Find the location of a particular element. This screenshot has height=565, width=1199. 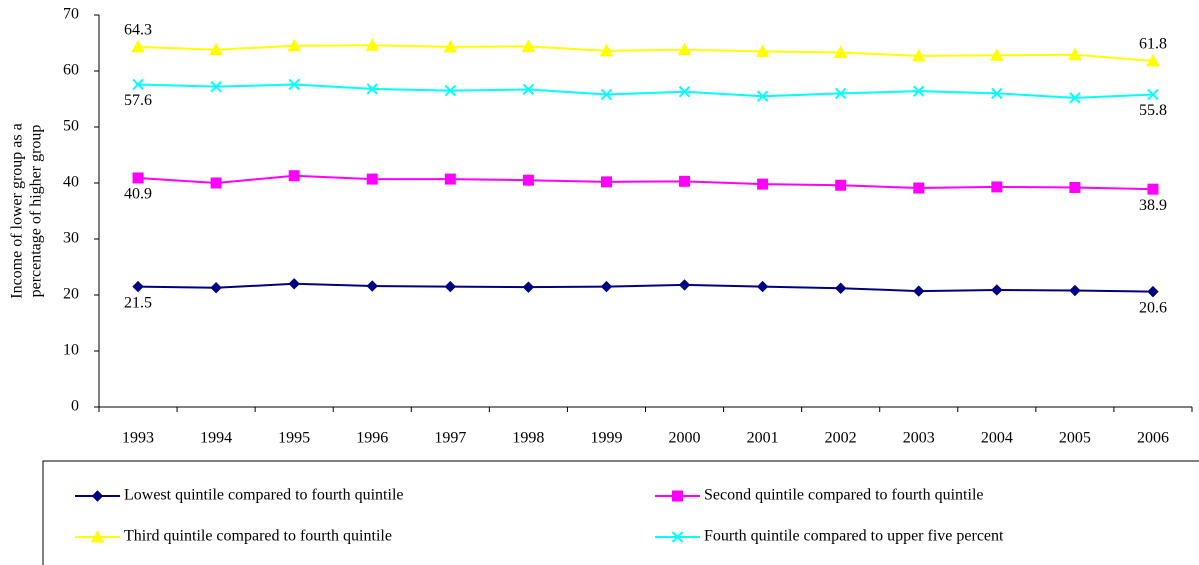

data-label: 38.9 is located at coordinates (1153, 205).